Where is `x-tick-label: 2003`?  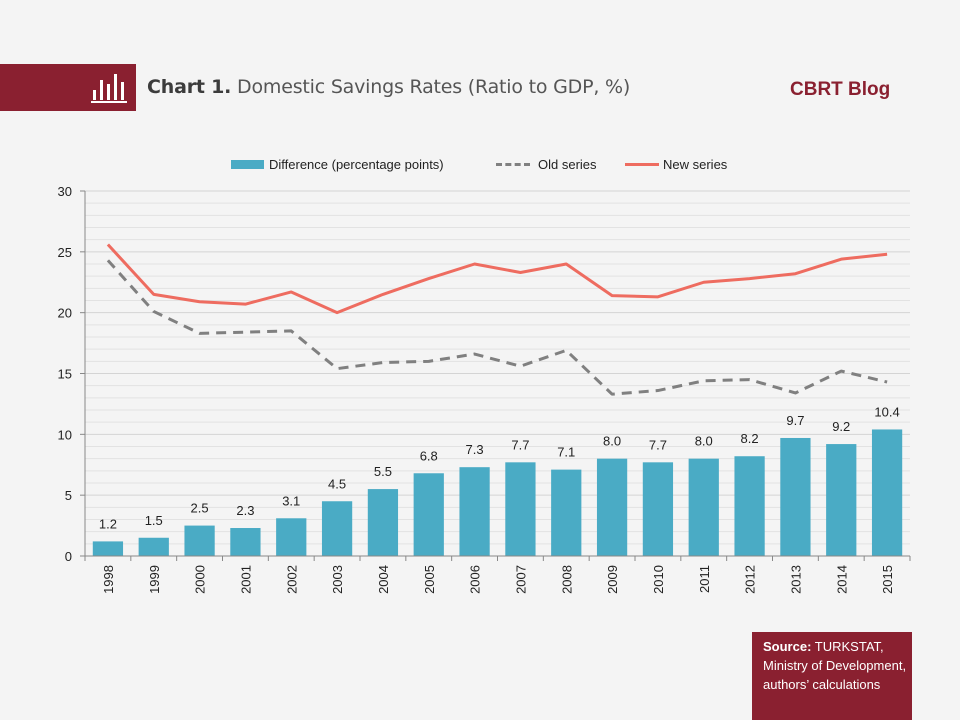 x-tick-label: 2003 is located at coordinates (337, 579).